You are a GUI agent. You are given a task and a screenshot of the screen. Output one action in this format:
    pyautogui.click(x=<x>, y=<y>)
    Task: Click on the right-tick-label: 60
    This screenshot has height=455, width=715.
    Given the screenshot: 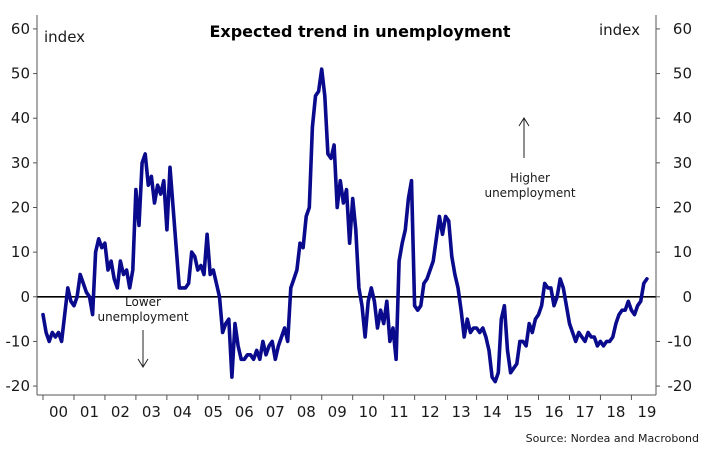 What is the action you would take?
    pyautogui.click(x=682, y=29)
    